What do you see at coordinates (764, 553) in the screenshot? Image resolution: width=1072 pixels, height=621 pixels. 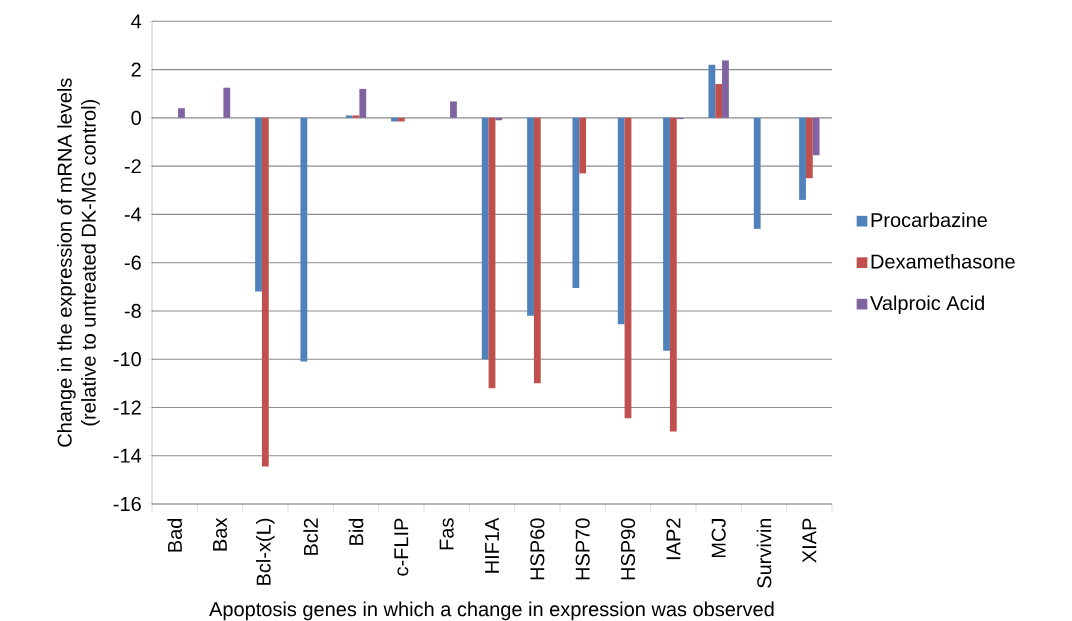 I see `x-tick-label: Survivin` at bounding box center [764, 553].